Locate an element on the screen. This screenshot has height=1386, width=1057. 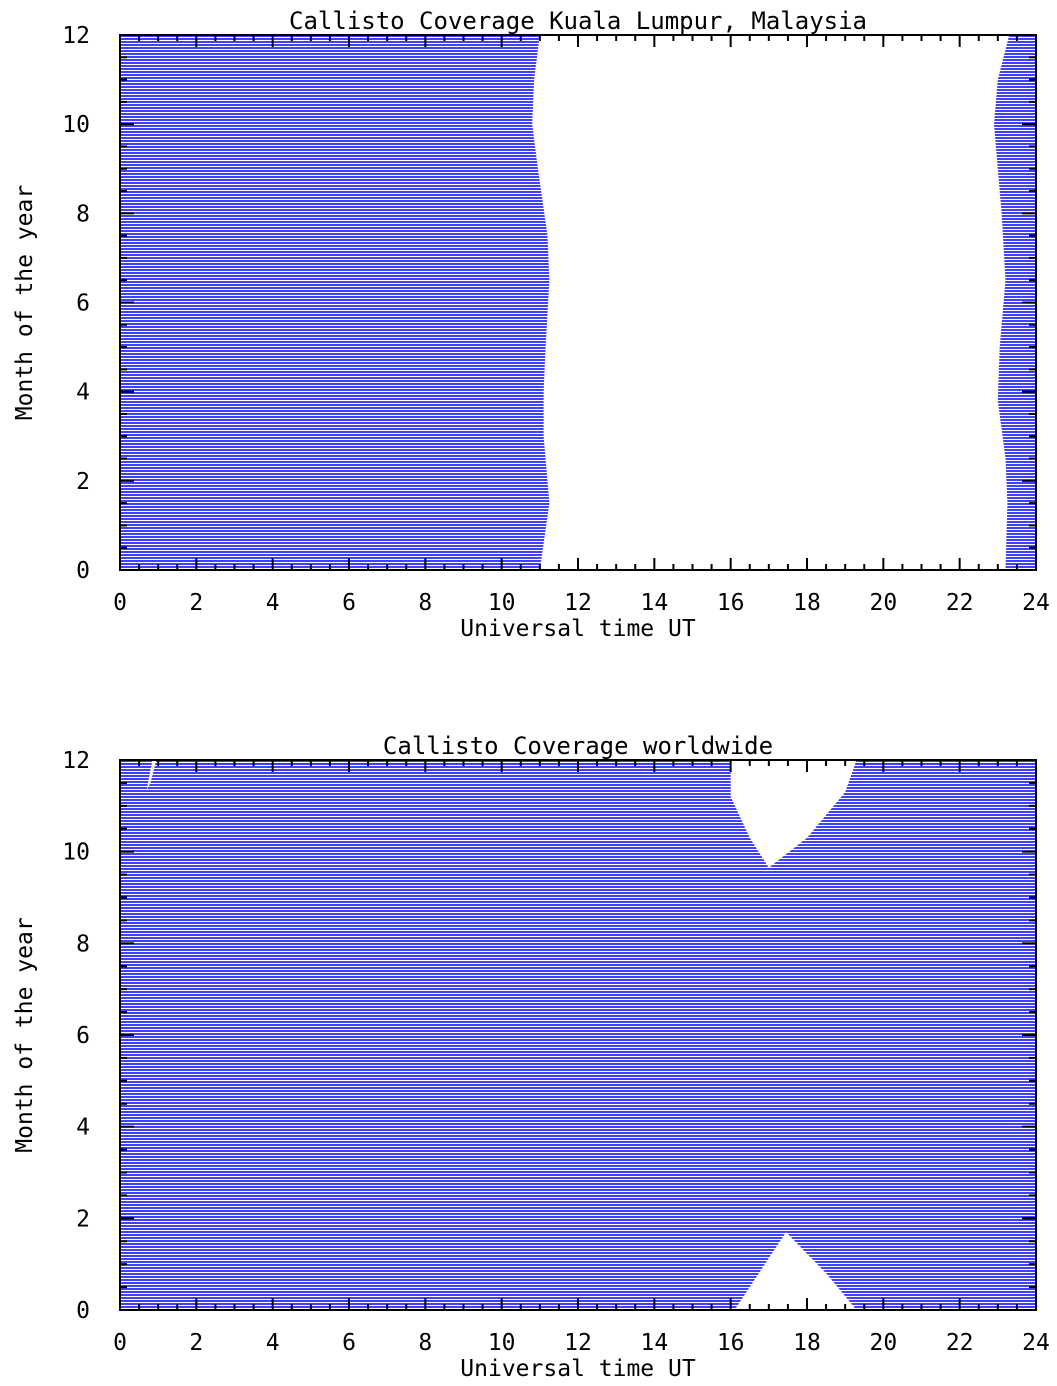
chart-title: Callisto Coverage Kuala Lumpur, Malaysia is located at coordinates (578, 21).